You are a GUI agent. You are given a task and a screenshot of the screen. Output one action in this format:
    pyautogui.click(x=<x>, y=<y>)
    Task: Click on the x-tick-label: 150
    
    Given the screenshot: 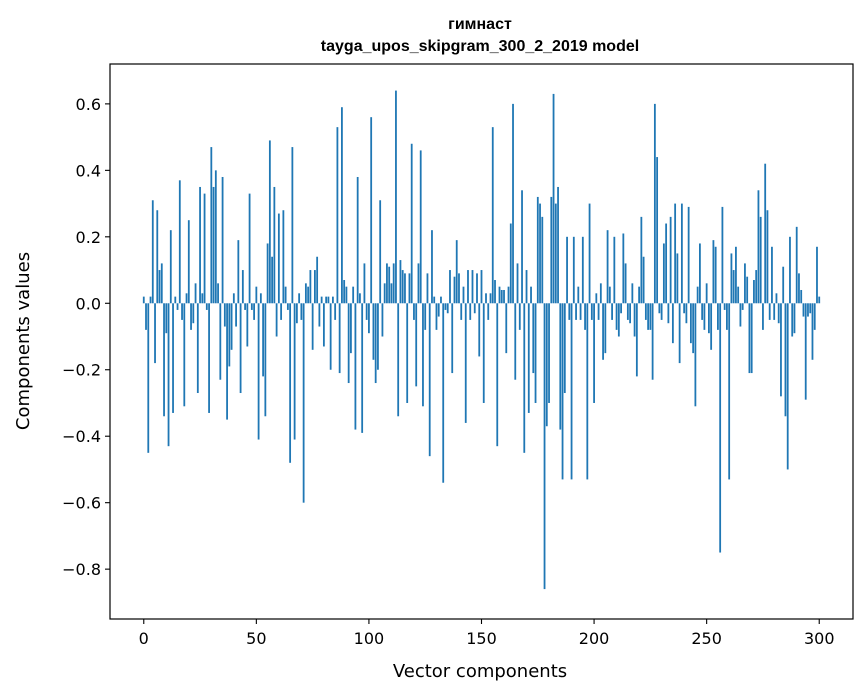 What is the action you would take?
    pyautogui.click(x=481, y=638)
    